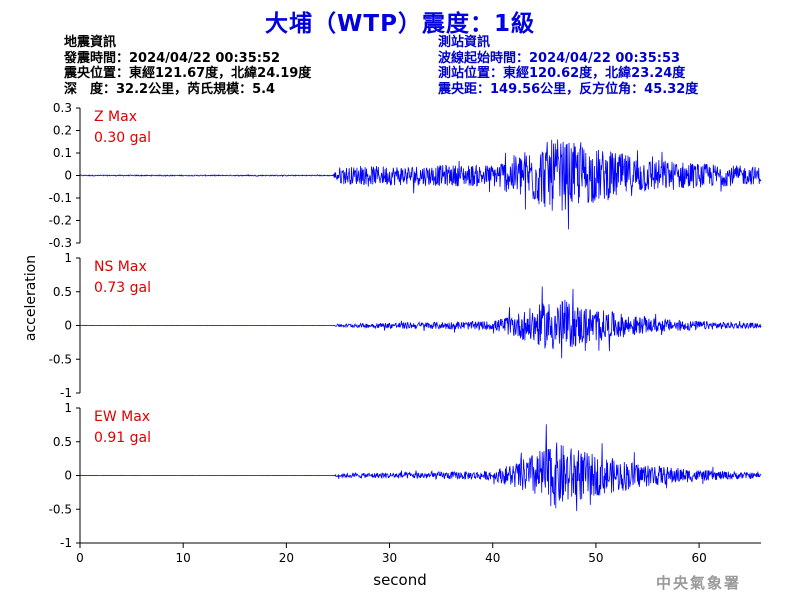 The height and width of the screenshot is (600, 800). I want to click on z-y-tick-label: -0.1, so click(60, 198).